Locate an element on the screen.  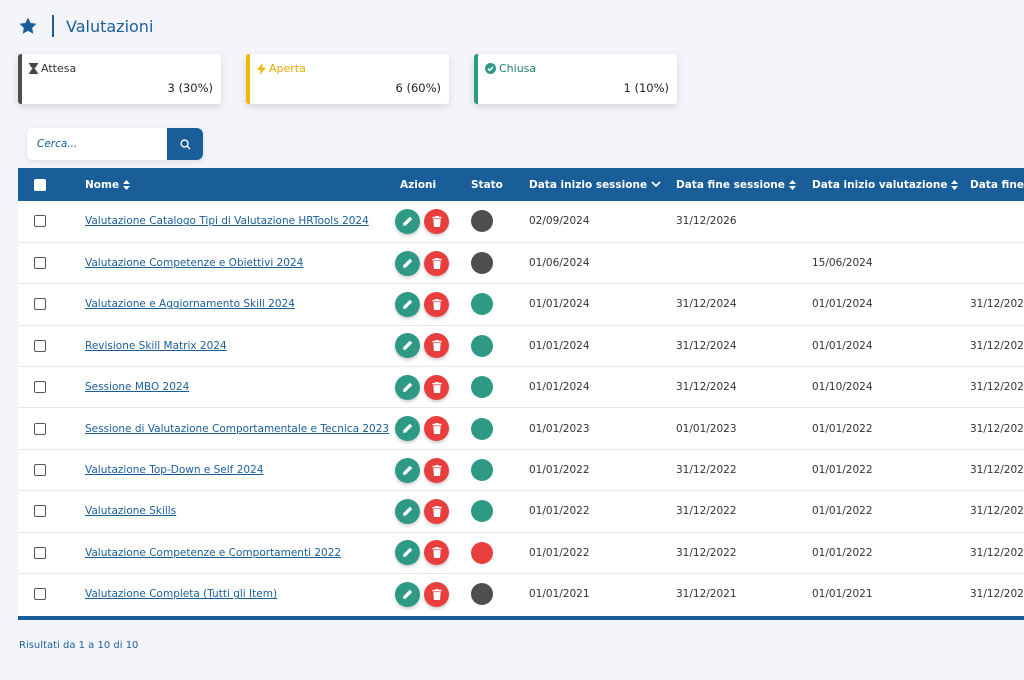
column-header-data-inizio-valutazione: Data inizio valutazione is located at coordinates (891, 184).